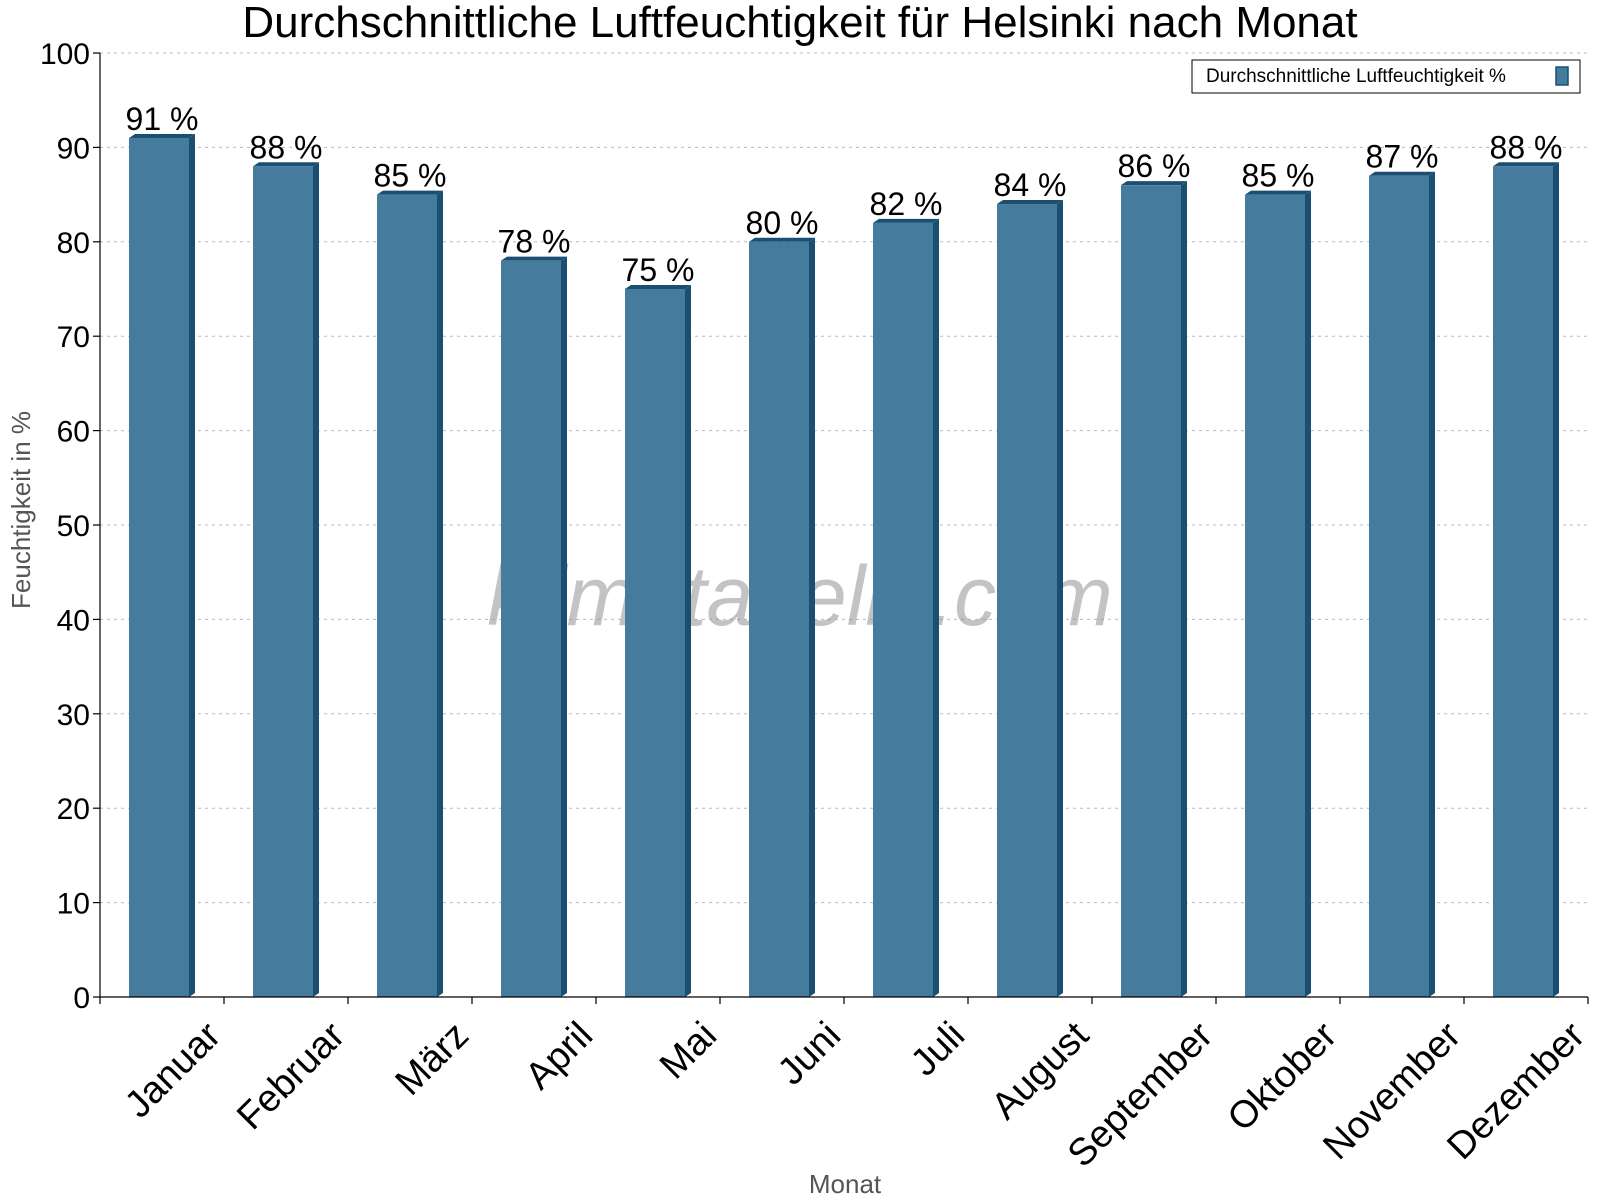  I want to click on data-label: 86 %, so click(1154, 166).